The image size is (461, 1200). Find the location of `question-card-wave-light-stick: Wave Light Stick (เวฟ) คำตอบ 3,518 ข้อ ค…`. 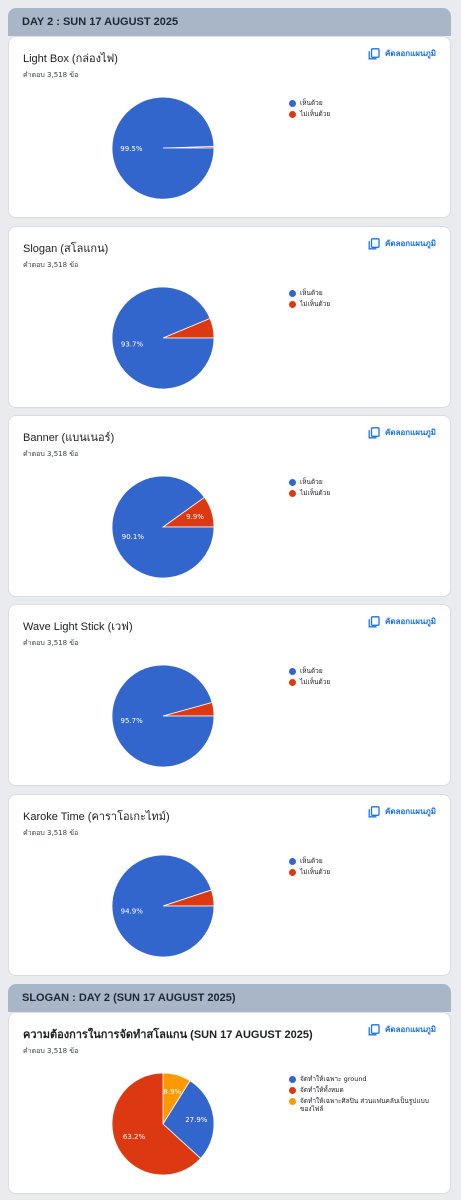

question-card-wave-light-stick: Wave Light Stick (เวฟ) คำตอบ 3,518 ข้อ ค… is located at coordinates (229, 695).